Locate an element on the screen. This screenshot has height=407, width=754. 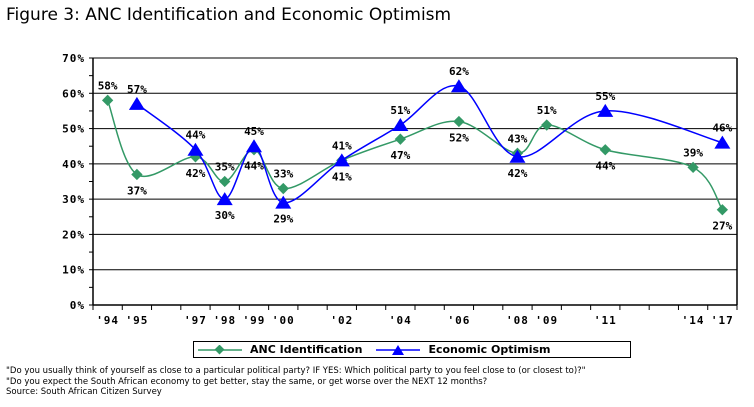
footnote-source: Source: South African Citizen Survey is located at coordinates (84, 392).